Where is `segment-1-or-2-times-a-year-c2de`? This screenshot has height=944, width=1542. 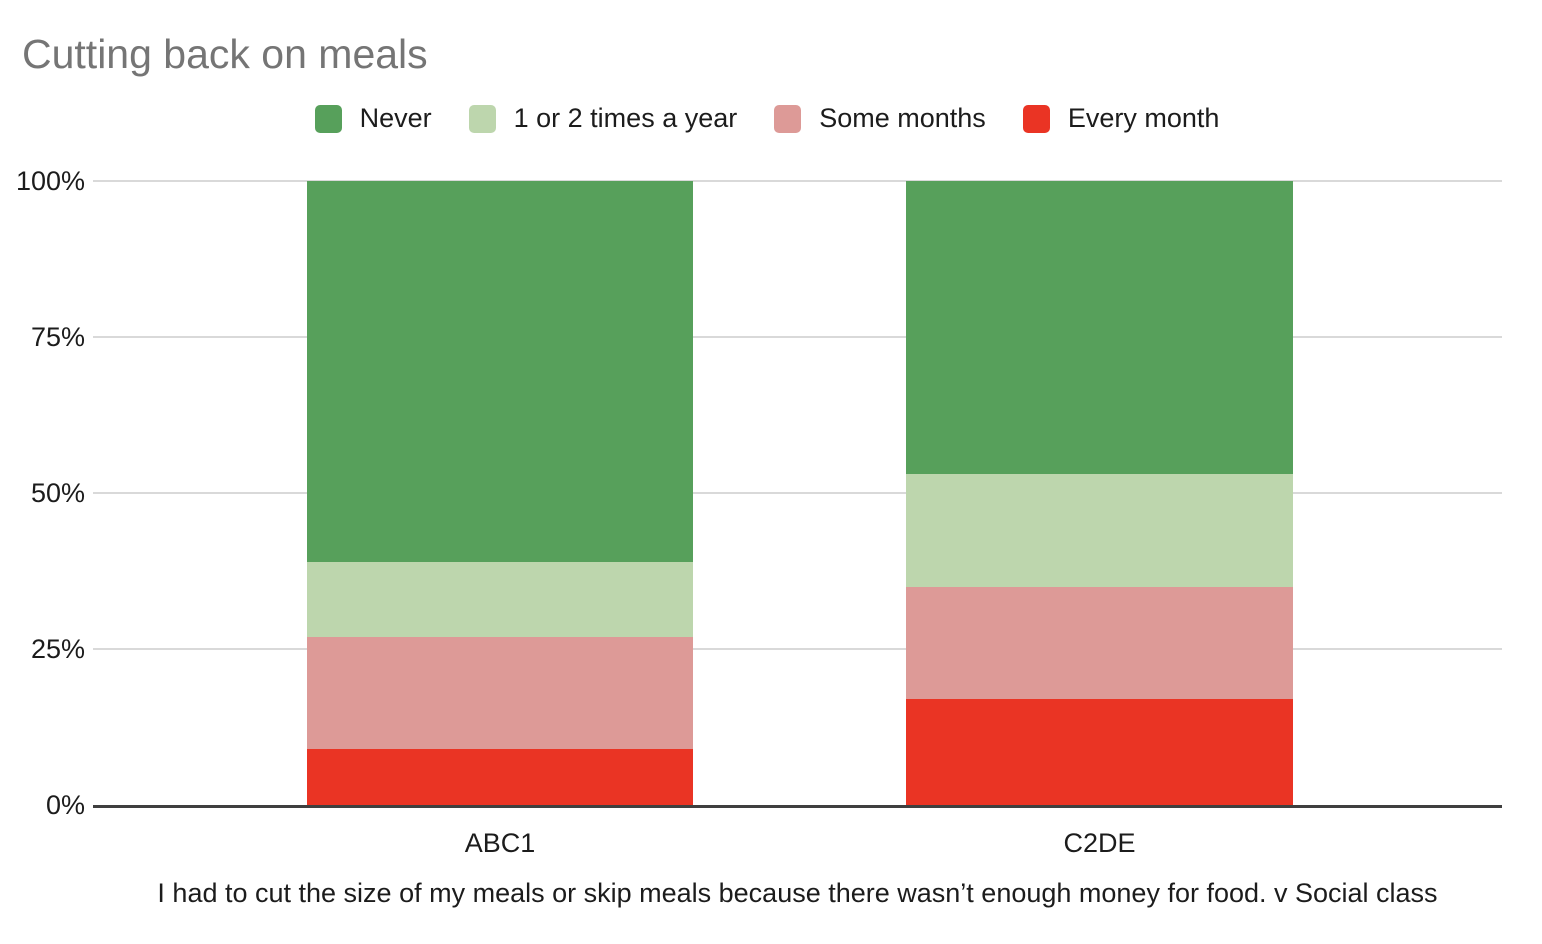 segment-1-or-2-times-a-year-c2de is located at coordinates (1099, 530).